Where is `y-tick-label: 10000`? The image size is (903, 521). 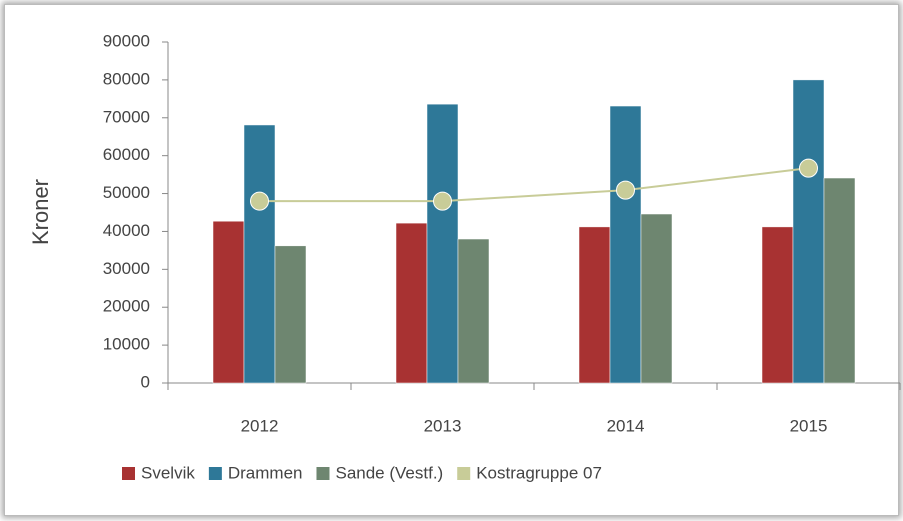
y-tick-label: 10000 is located at coordinates (126, 344).